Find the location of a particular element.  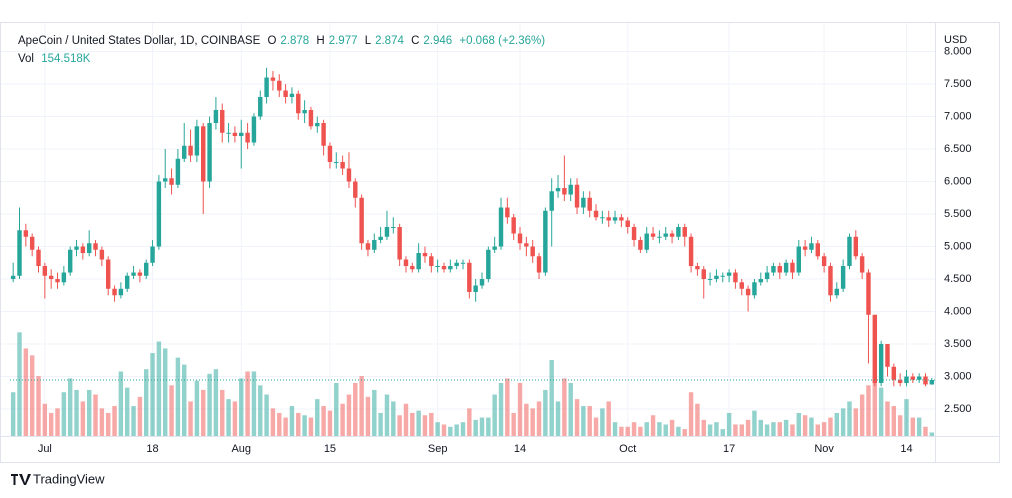

y-tick-label: 3.000 is located at coordinates (958, 376).